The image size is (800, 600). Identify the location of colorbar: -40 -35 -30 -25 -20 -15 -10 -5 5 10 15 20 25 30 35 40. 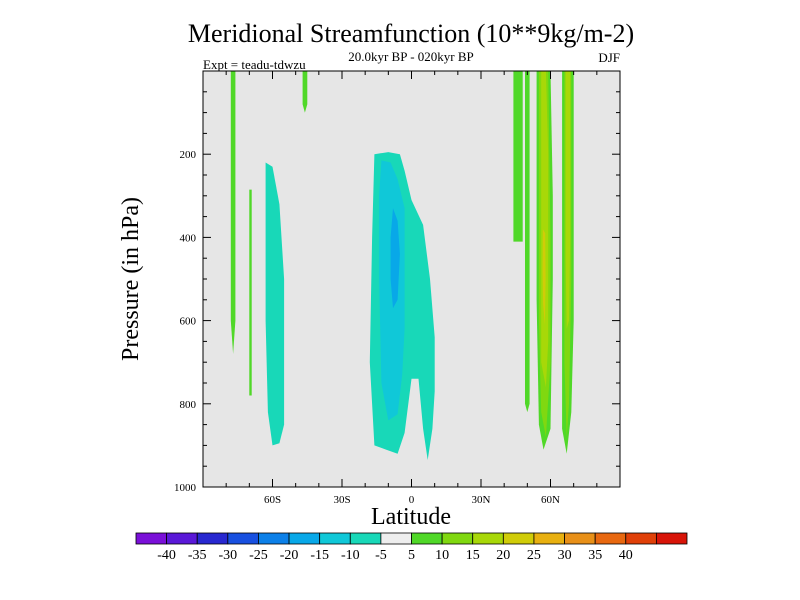
(411, 547).